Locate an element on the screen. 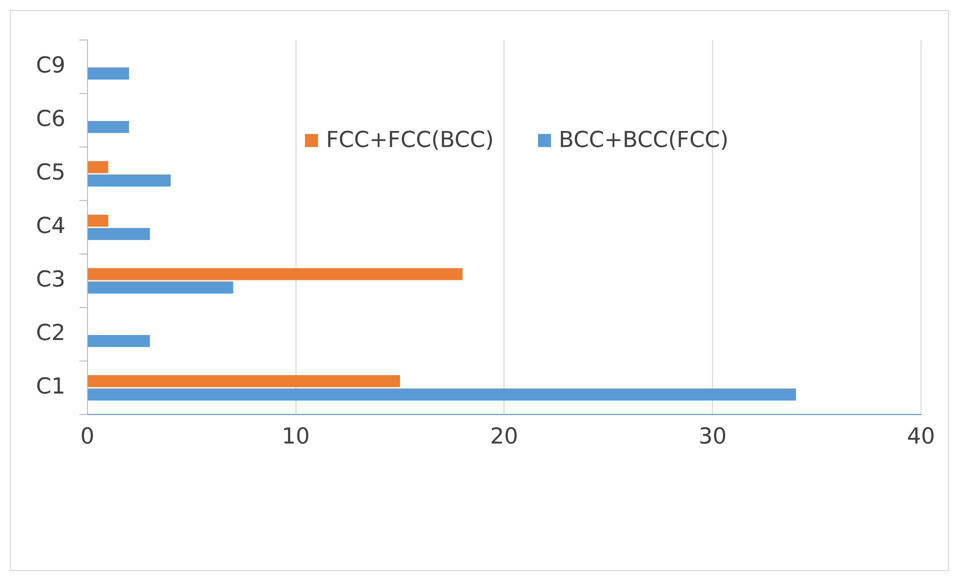  y-tick-label: C1 is located at coordinates (51, 387).